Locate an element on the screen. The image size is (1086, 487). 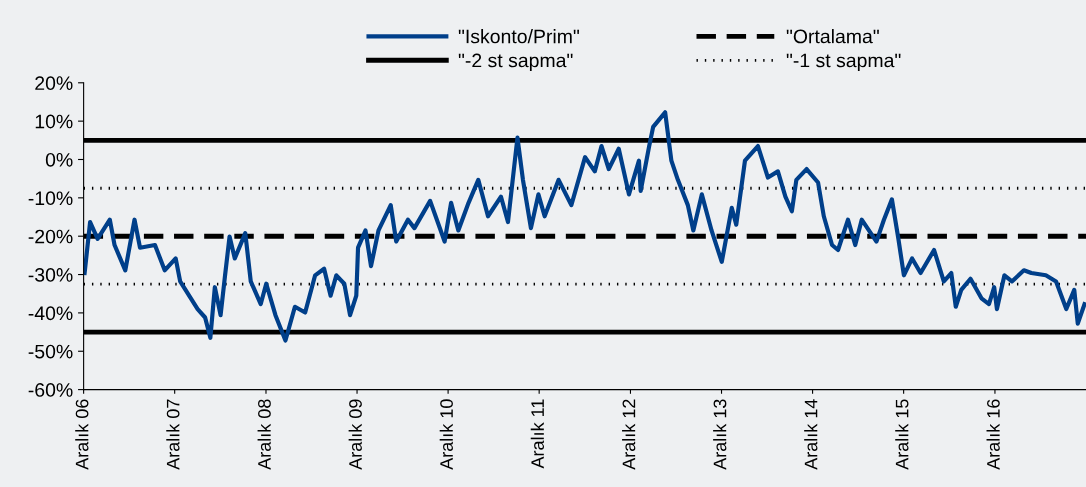
x-tick-label: Aralık 09 is located at coordinates (355, 434).